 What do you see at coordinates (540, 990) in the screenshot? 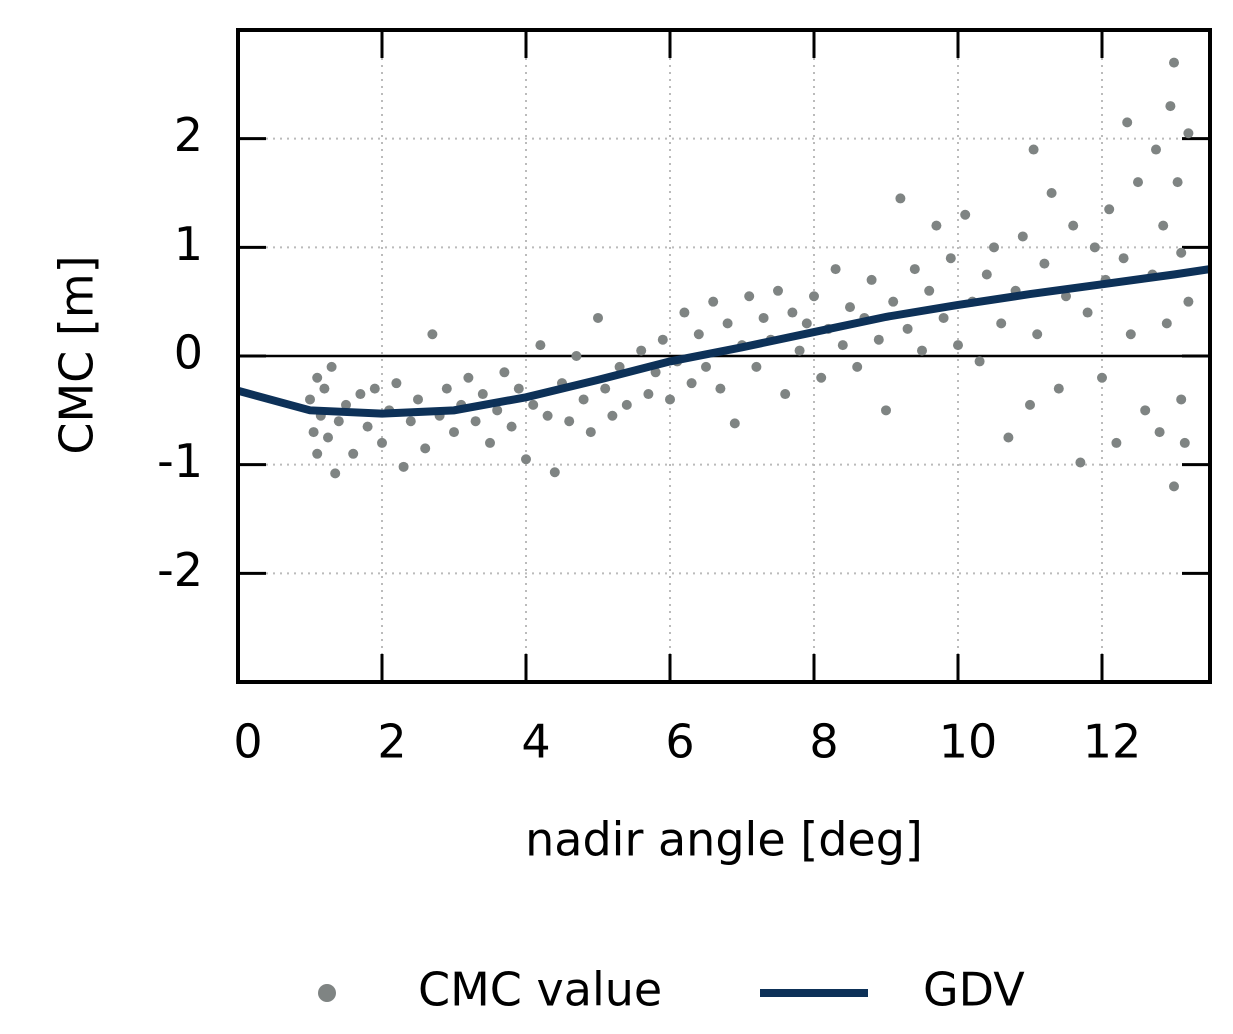
I see `legend-label: CMC value` at bounding box center [540, 990].